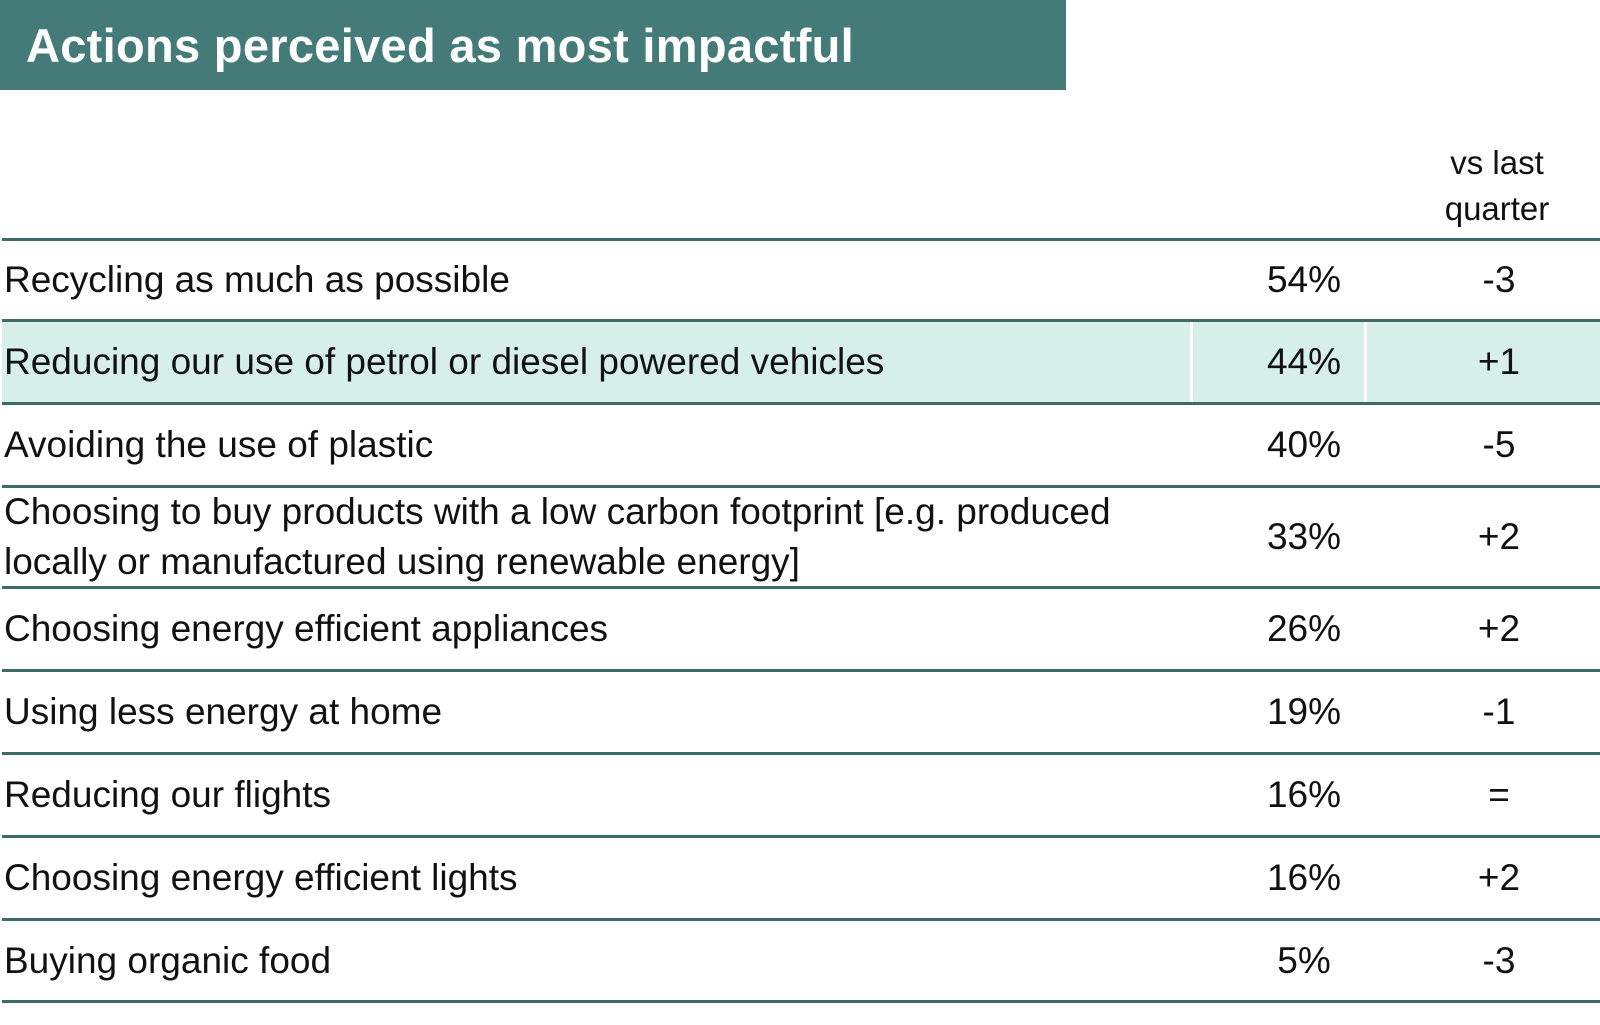 The image size is (1600, 1025). What do you see at coordinates (168, 794) in the screenshot?
I see `row-label: Reducing our flights` at bounding box center [168, 794].